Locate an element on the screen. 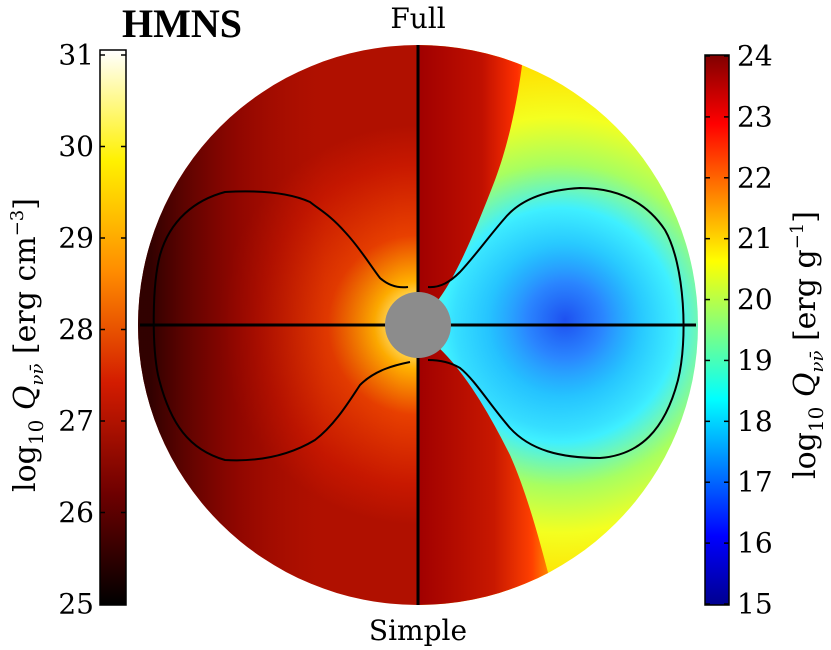 Image resolution: width=831 pixels, height=650 pixels. contour-left is located at coordinates (281, 326).